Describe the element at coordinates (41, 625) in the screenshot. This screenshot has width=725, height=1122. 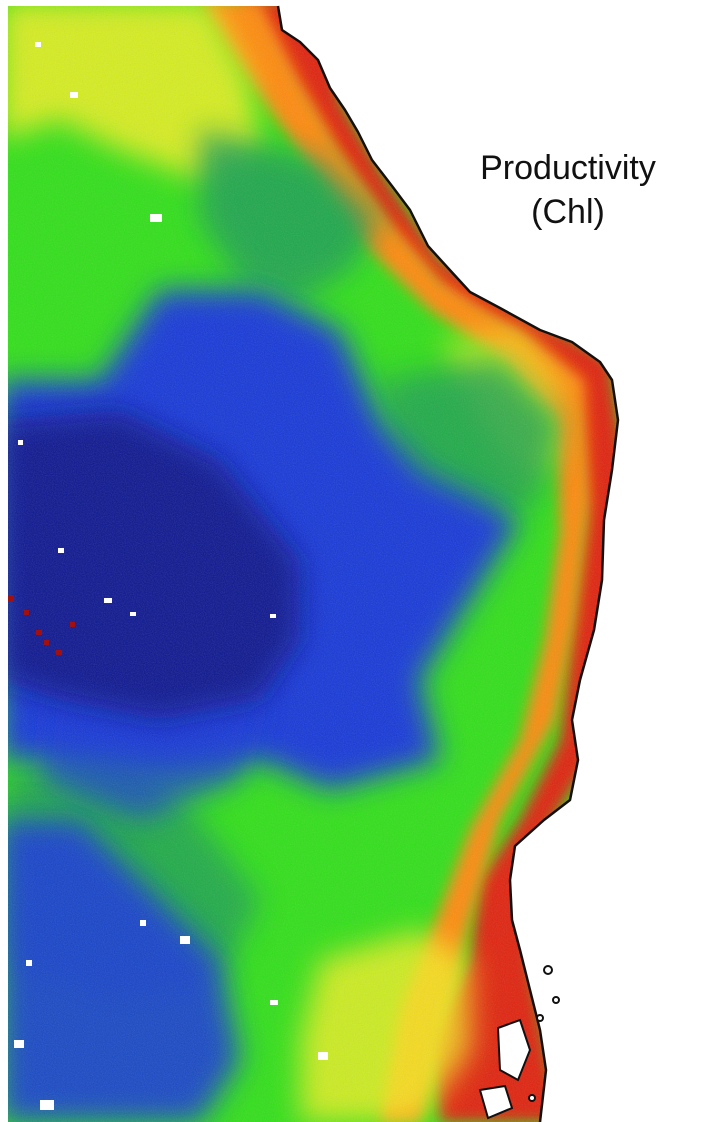
I see `noise-pixels` at that location.